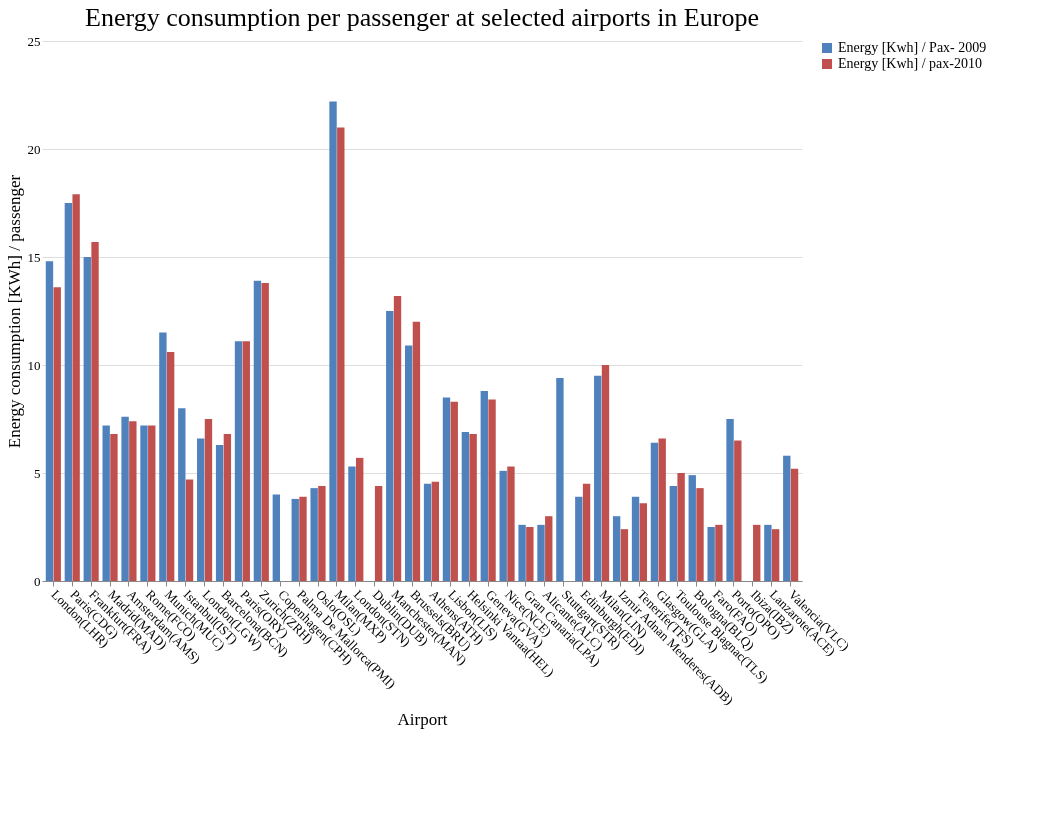  Describe the element at coordinates (34, 365) in the screenshot. I see `y-tick-label: 10` at that location.